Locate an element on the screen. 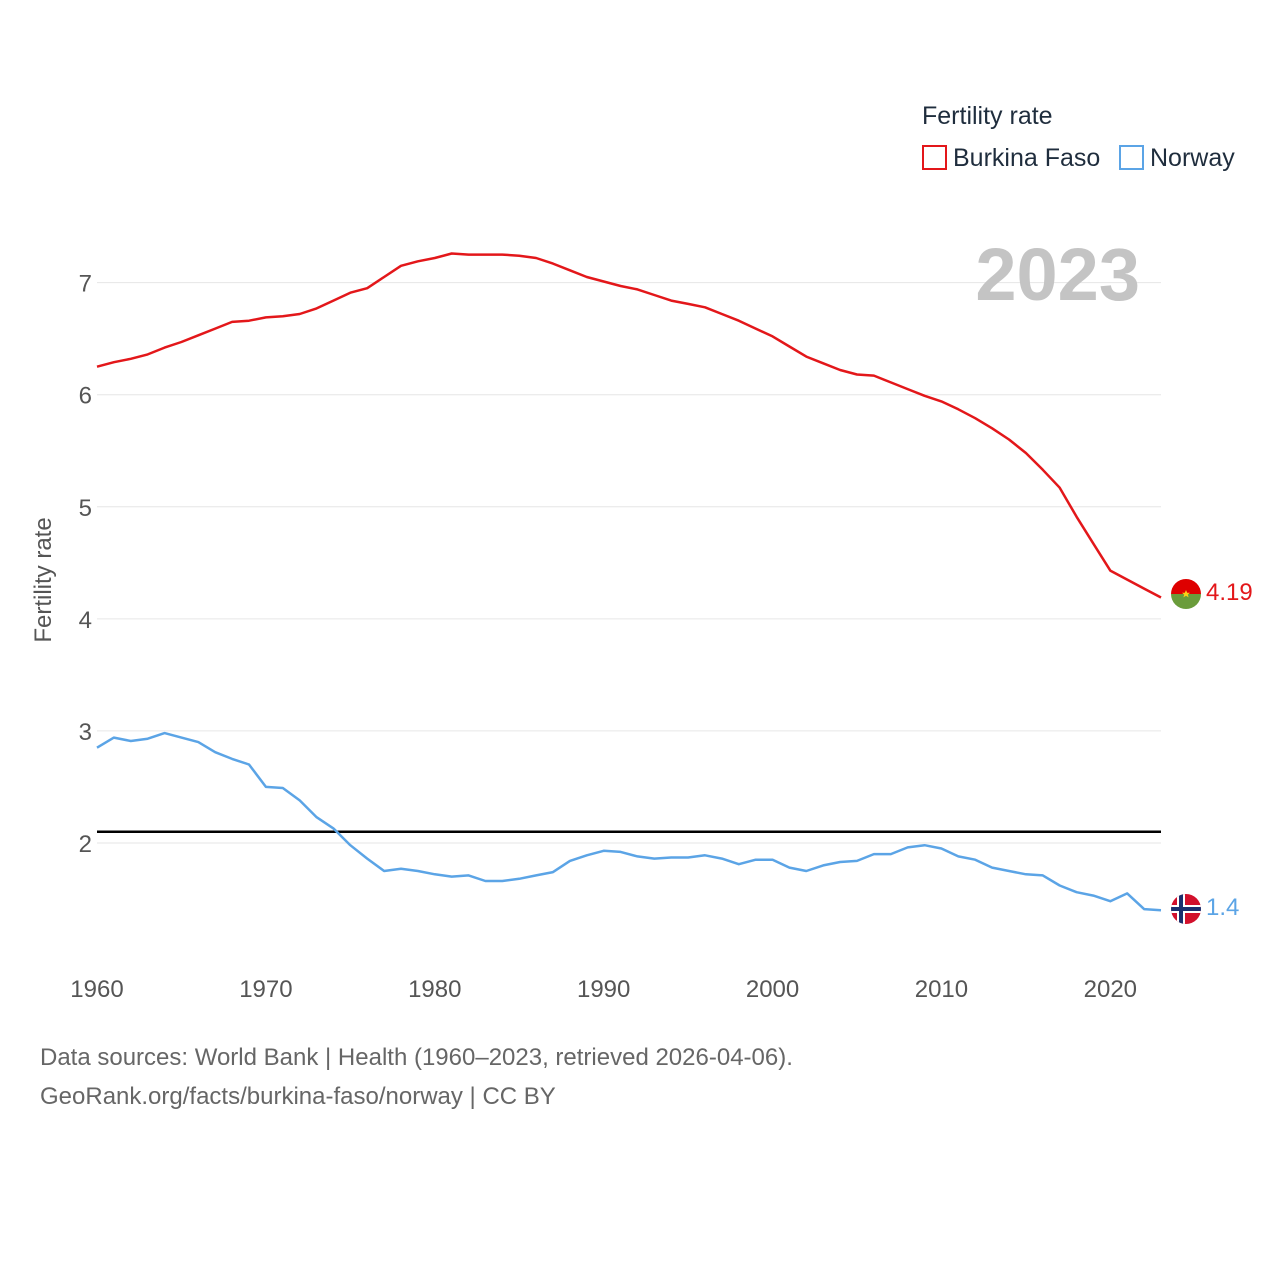 This screenshot has width=1280, height=1280. x-tick-label: 1970 is located at coordinates (265, 989).